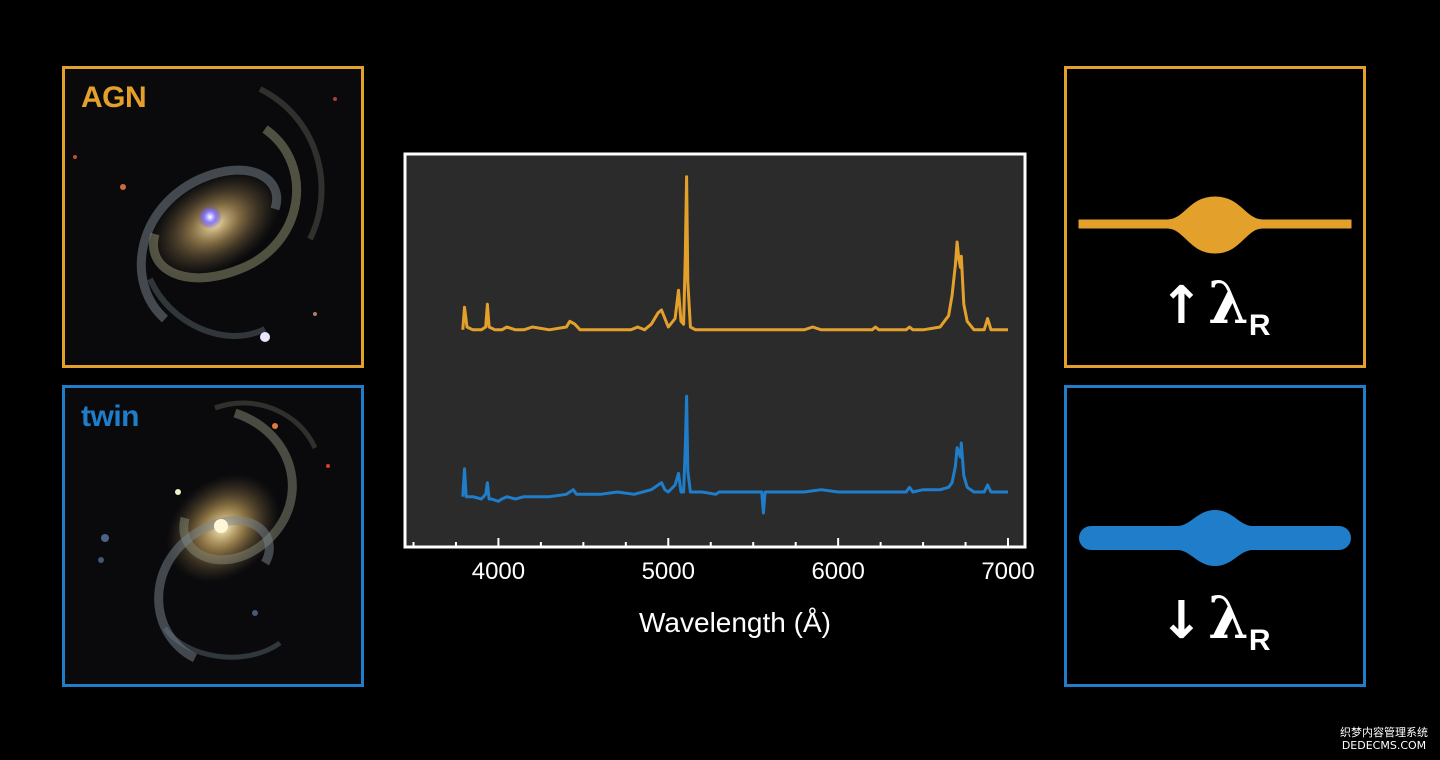 This screenshot has width=1440, height=760. I want to click on twin-width-label: ↓ λR, so click(1215, 620).